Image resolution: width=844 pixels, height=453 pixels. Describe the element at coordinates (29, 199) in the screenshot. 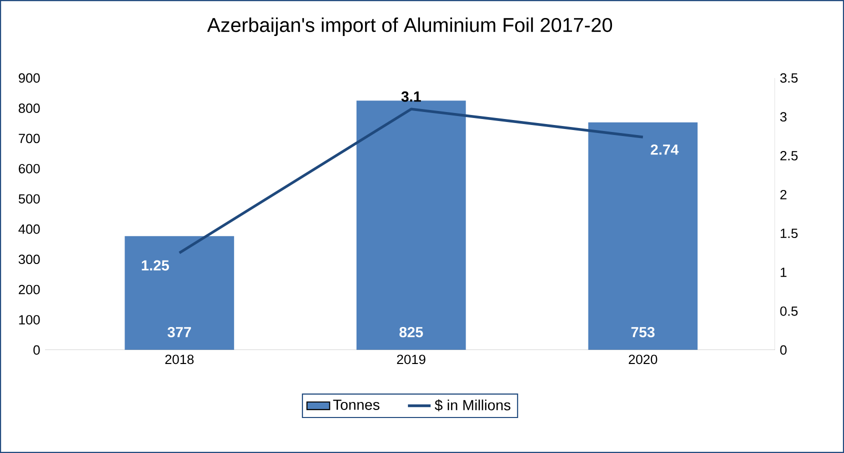

I see `y-tick-label: 500` at that location.